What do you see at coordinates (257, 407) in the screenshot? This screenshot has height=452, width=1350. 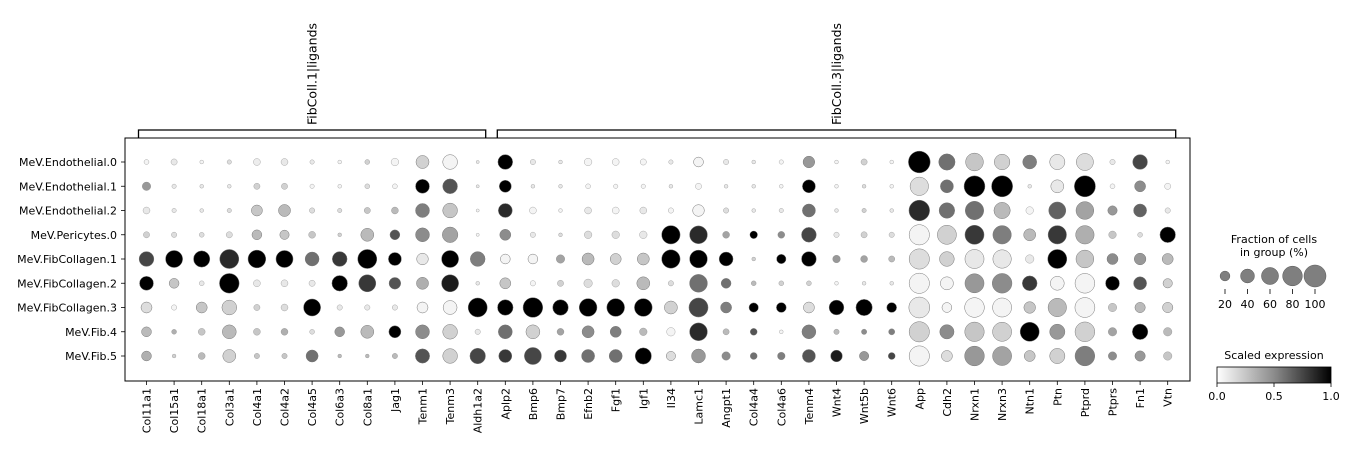 I see `column-label: Col4a1` at bounding box center [257, 407].